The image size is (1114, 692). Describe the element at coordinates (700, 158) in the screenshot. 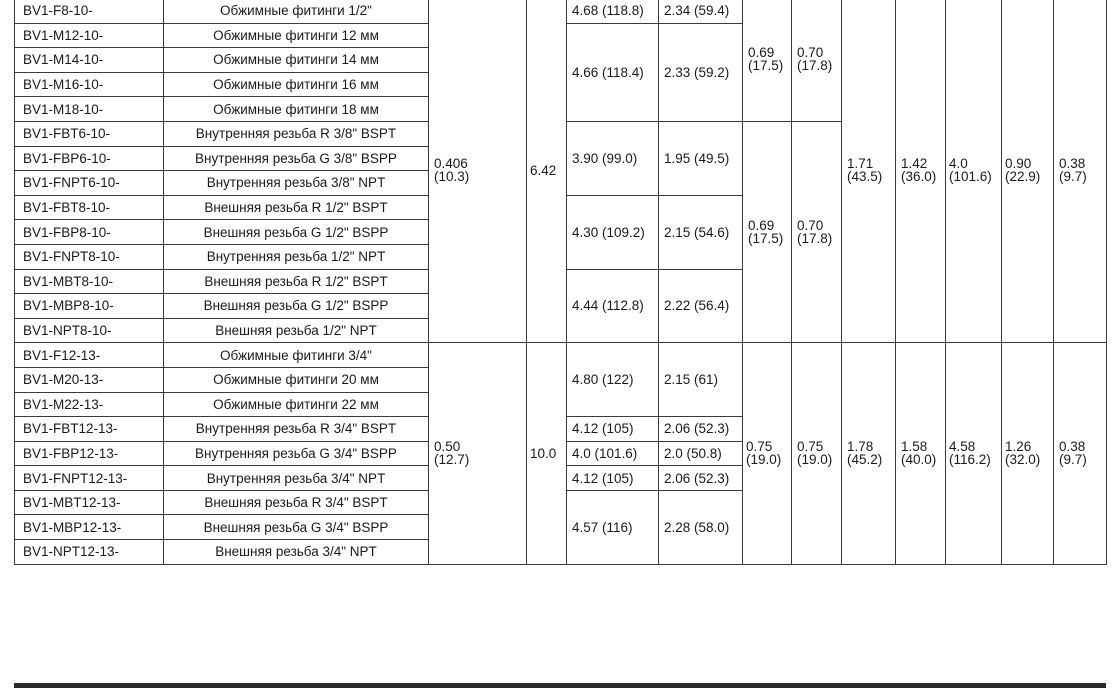

I see `length-b-cell: 1.95 (49.5)` at that location.